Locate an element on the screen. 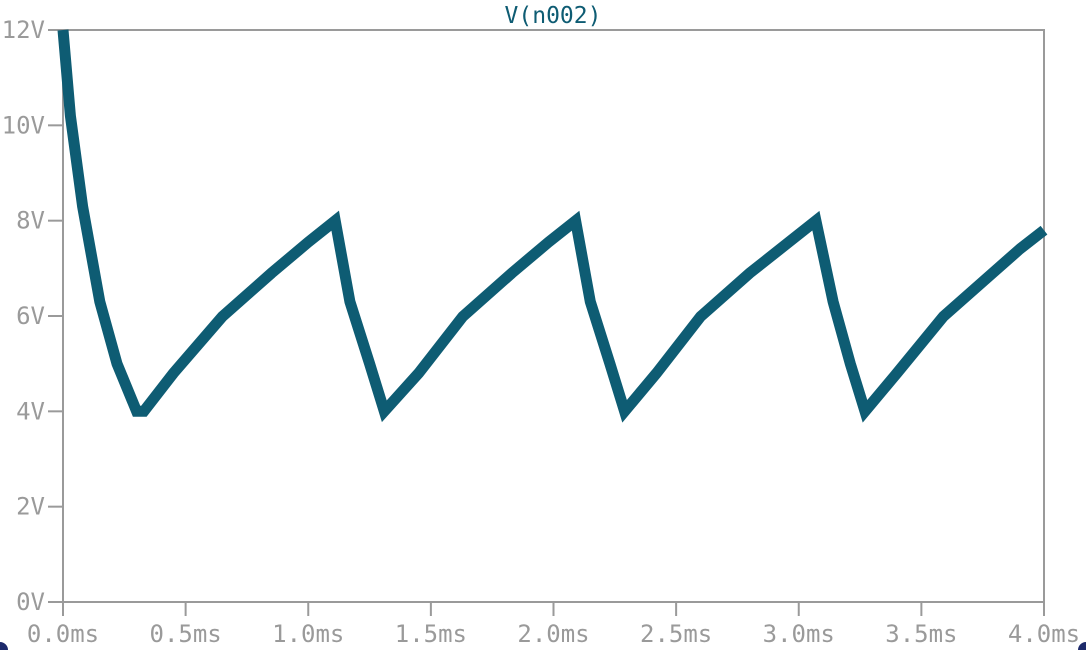 The image size is (1086, 650). y-tick-label: 2V is located at coordinates (30, 507).